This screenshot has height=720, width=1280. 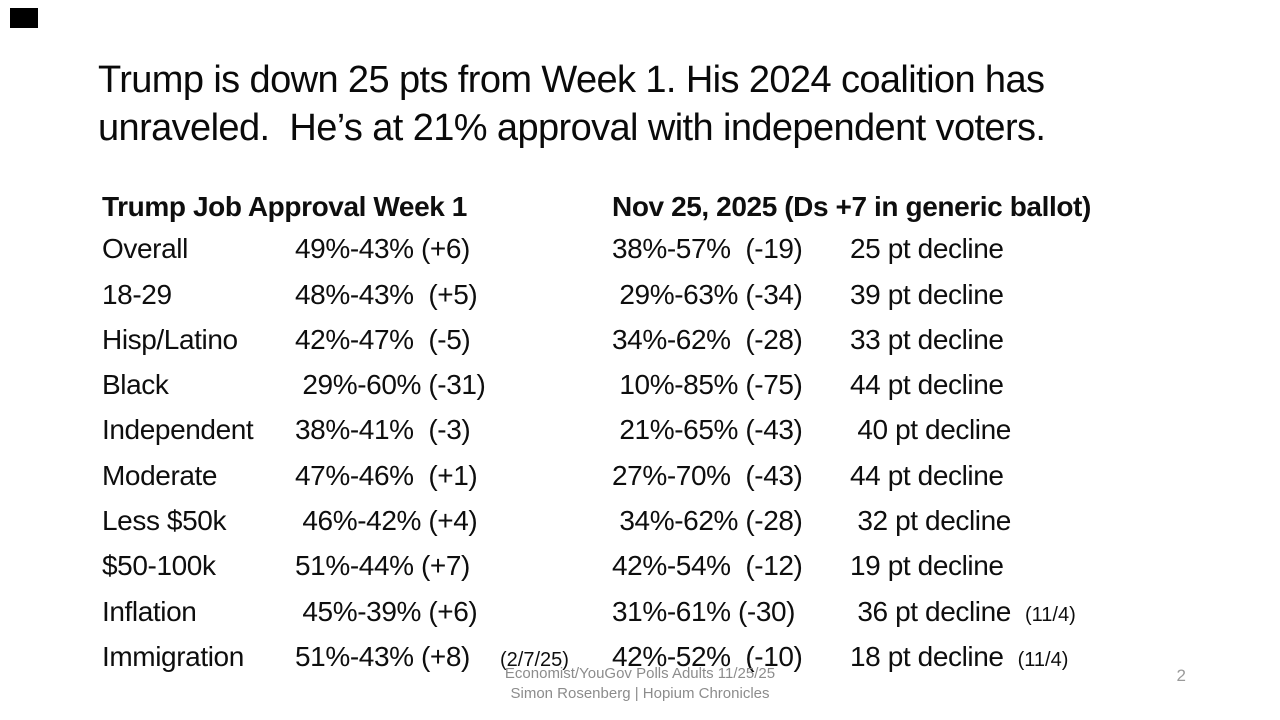 I want to click on decline-cell: 25 pt decline, so click(x=970, y=250).